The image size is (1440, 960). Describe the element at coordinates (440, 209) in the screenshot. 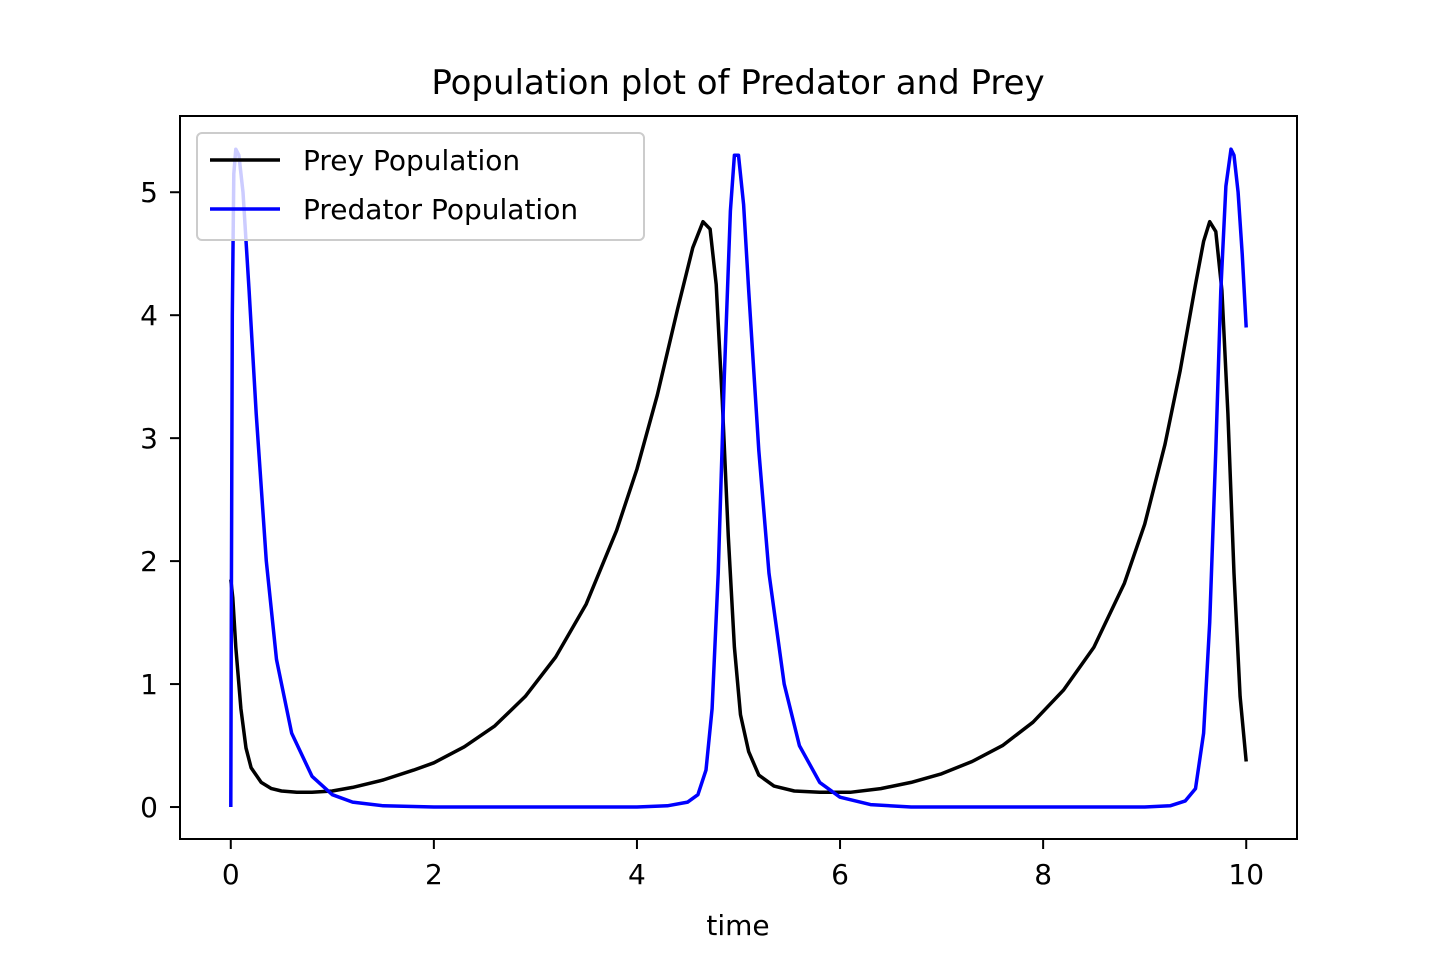

I see `legend-label-predator: Predator Population` at that location.